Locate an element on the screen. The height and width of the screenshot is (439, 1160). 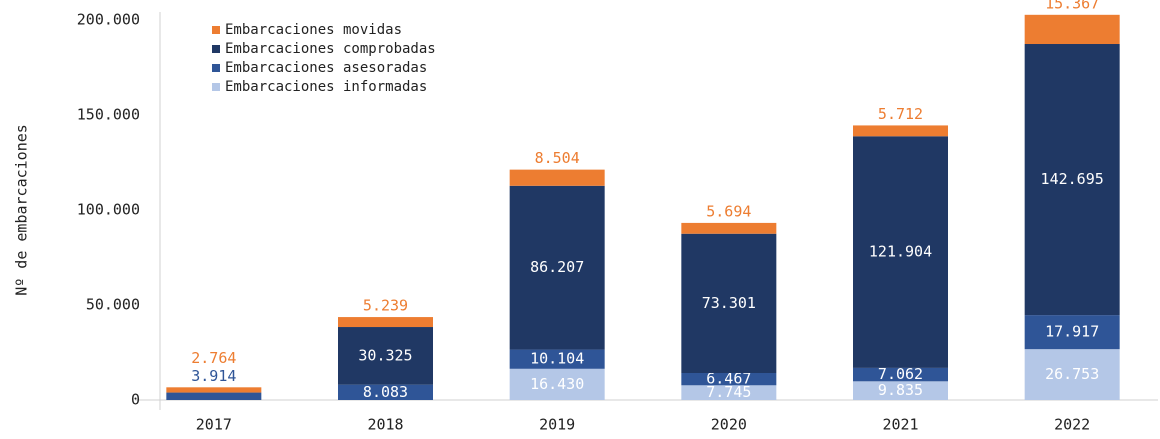
x-tick-label: 2018 is located at coordinates (385, 425).